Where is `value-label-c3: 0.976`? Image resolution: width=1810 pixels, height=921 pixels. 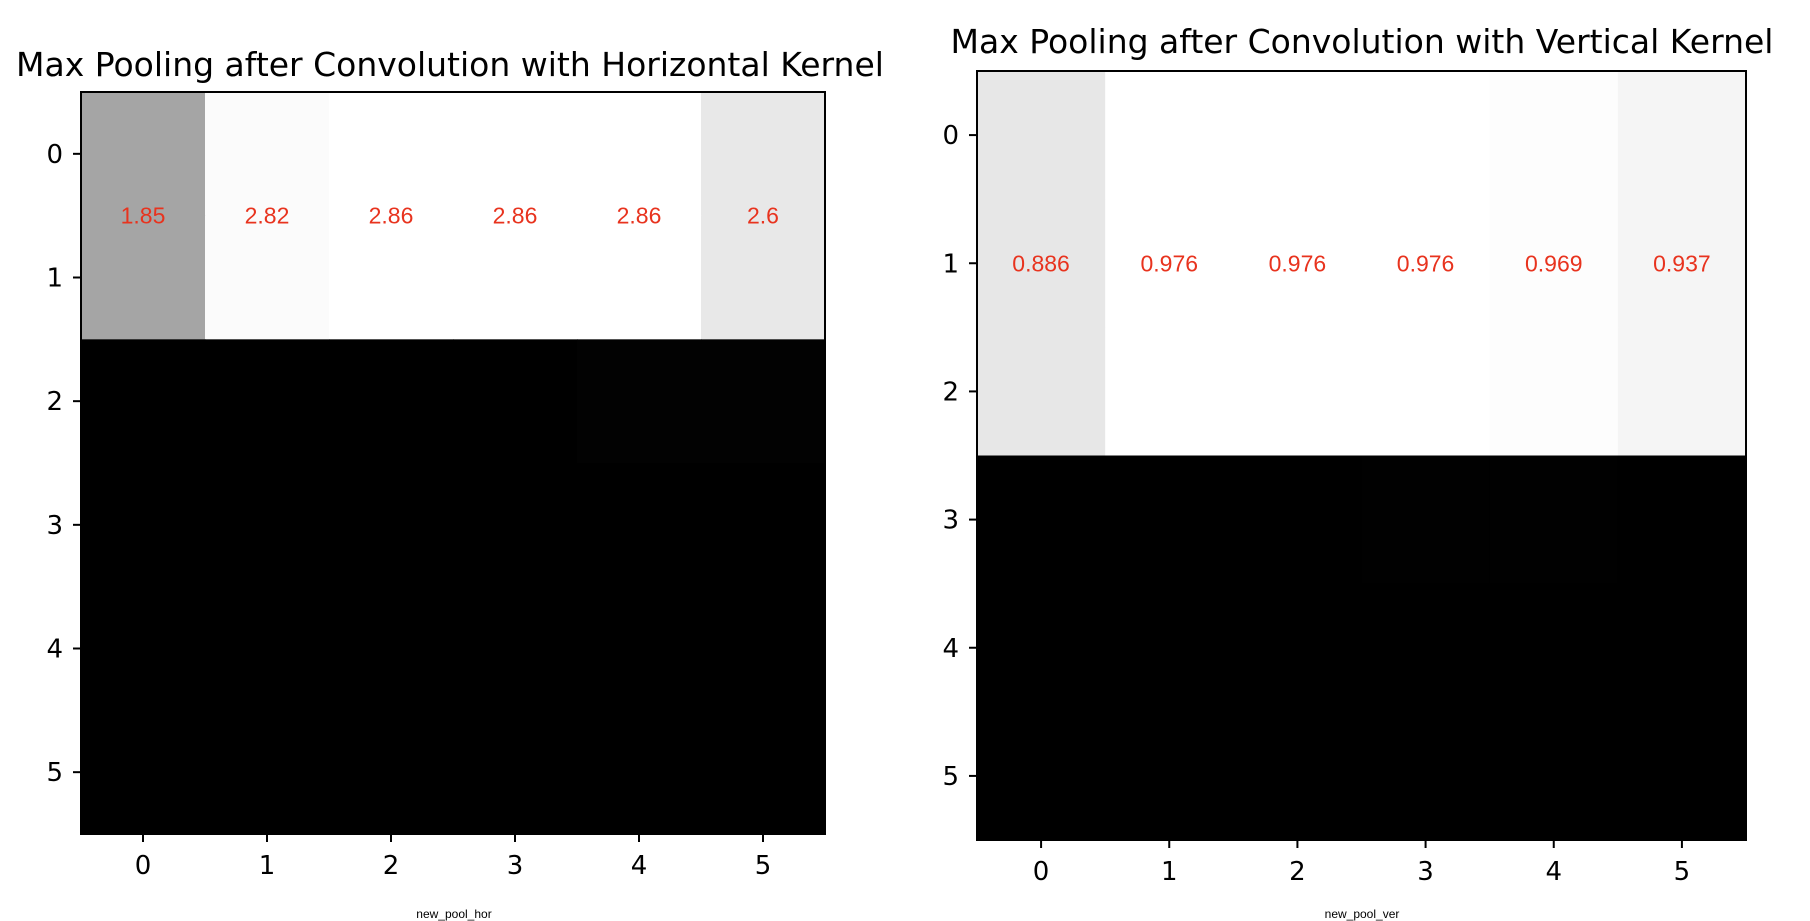
value-label-c3: 0.976 is located at coordinates (1426, 263).